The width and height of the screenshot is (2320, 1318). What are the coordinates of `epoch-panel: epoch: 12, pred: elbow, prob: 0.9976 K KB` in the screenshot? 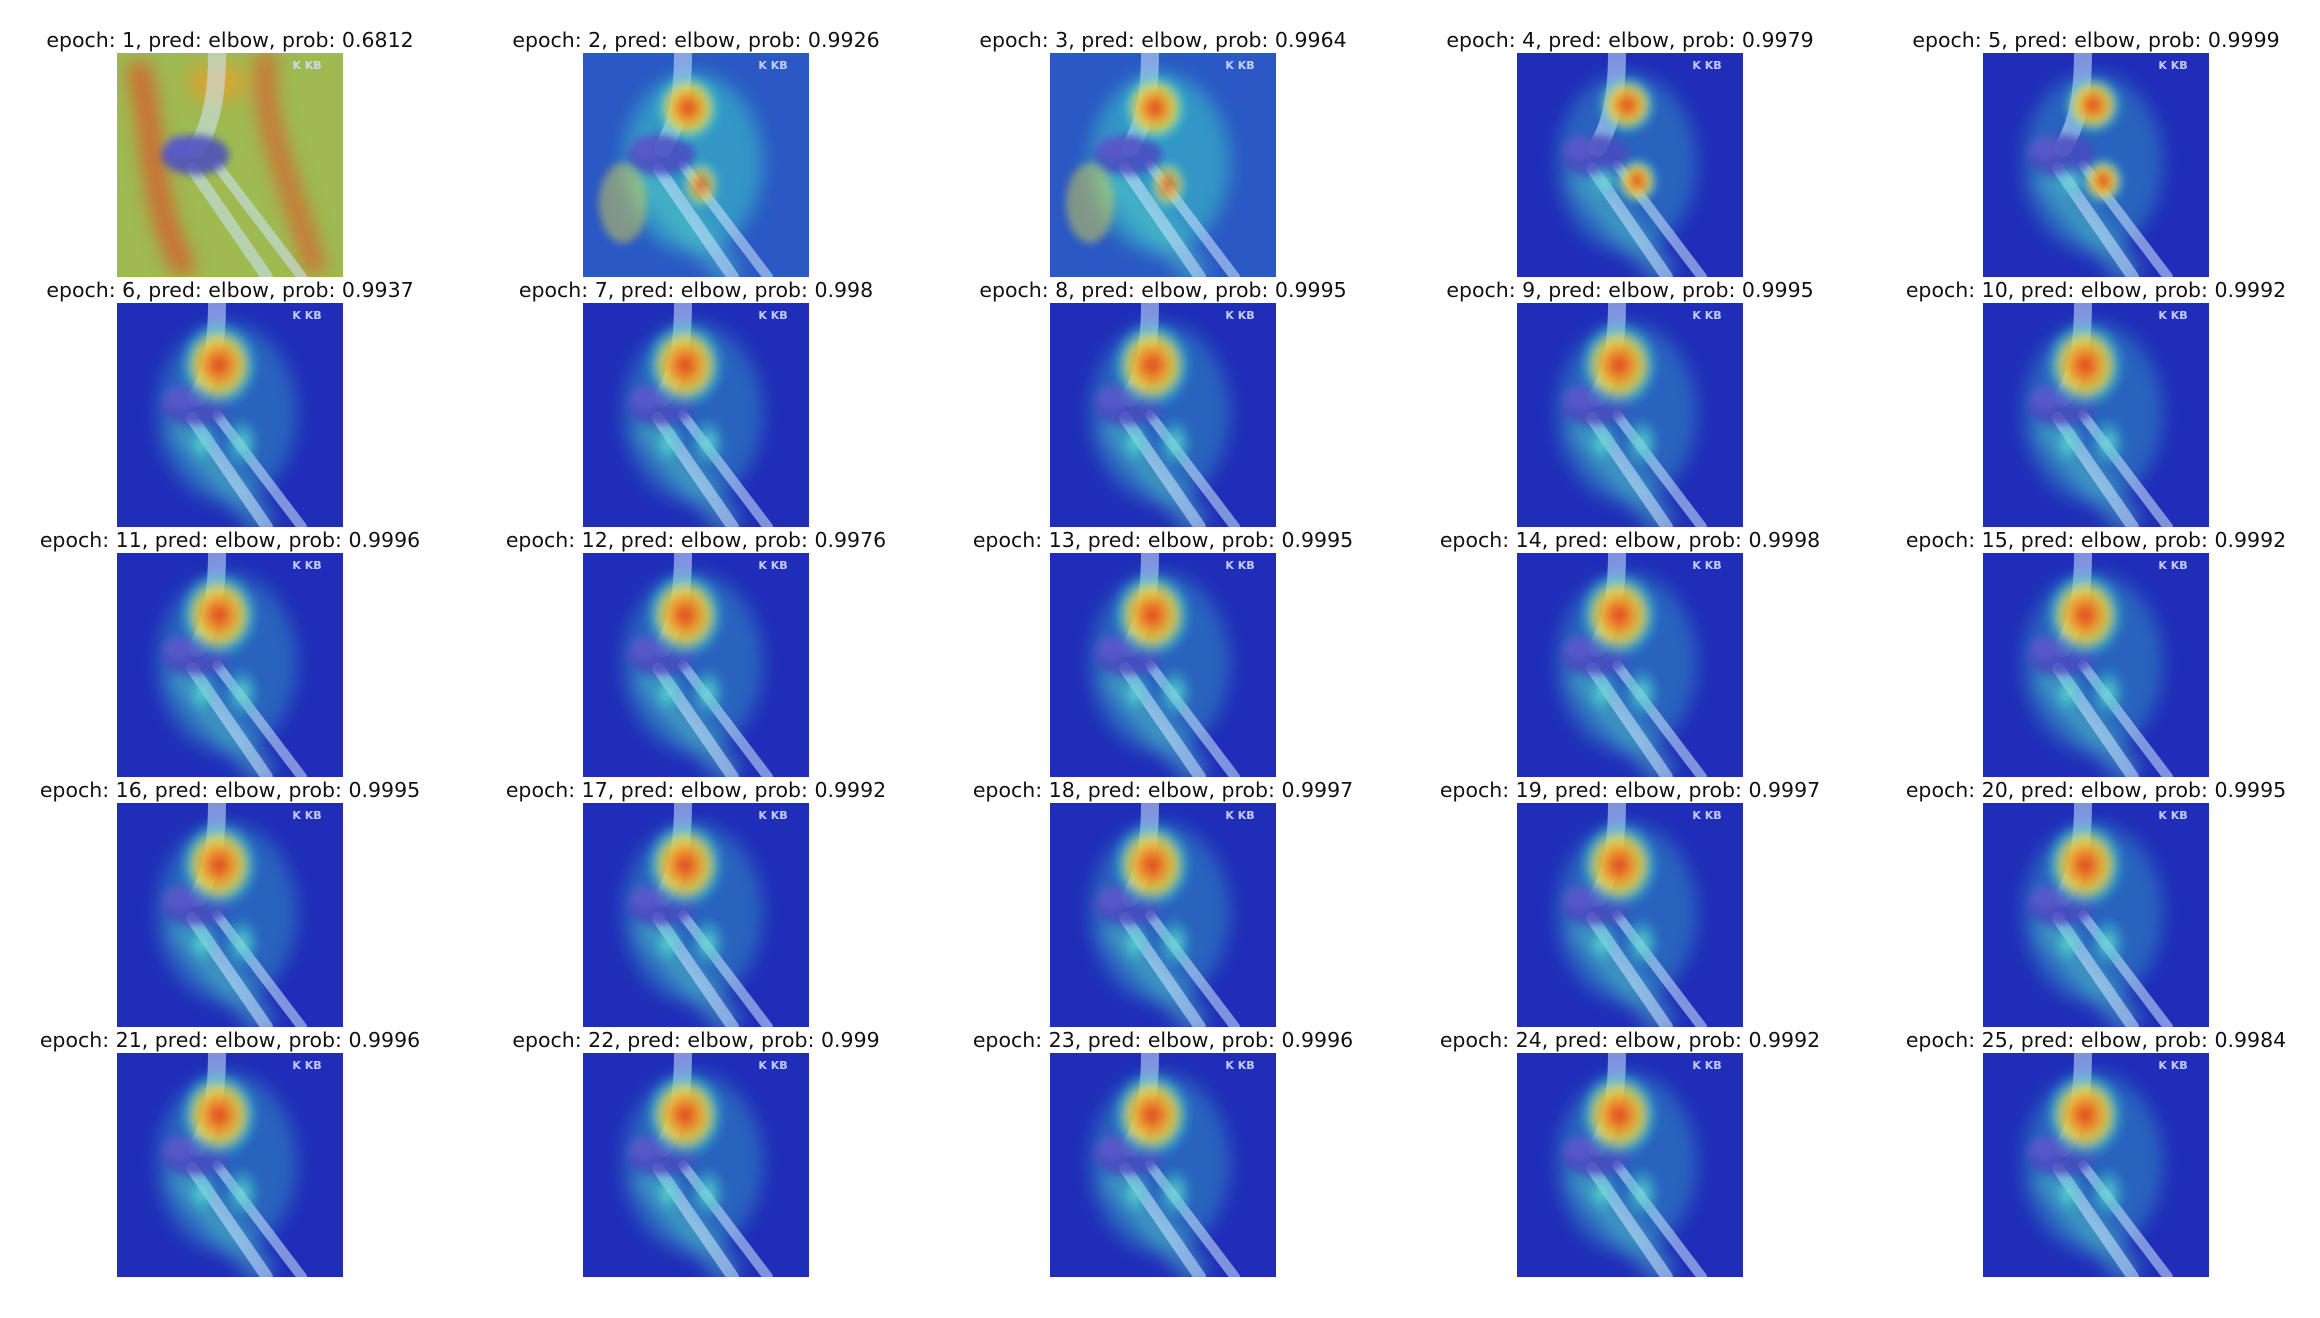 It's located at (696, 651).